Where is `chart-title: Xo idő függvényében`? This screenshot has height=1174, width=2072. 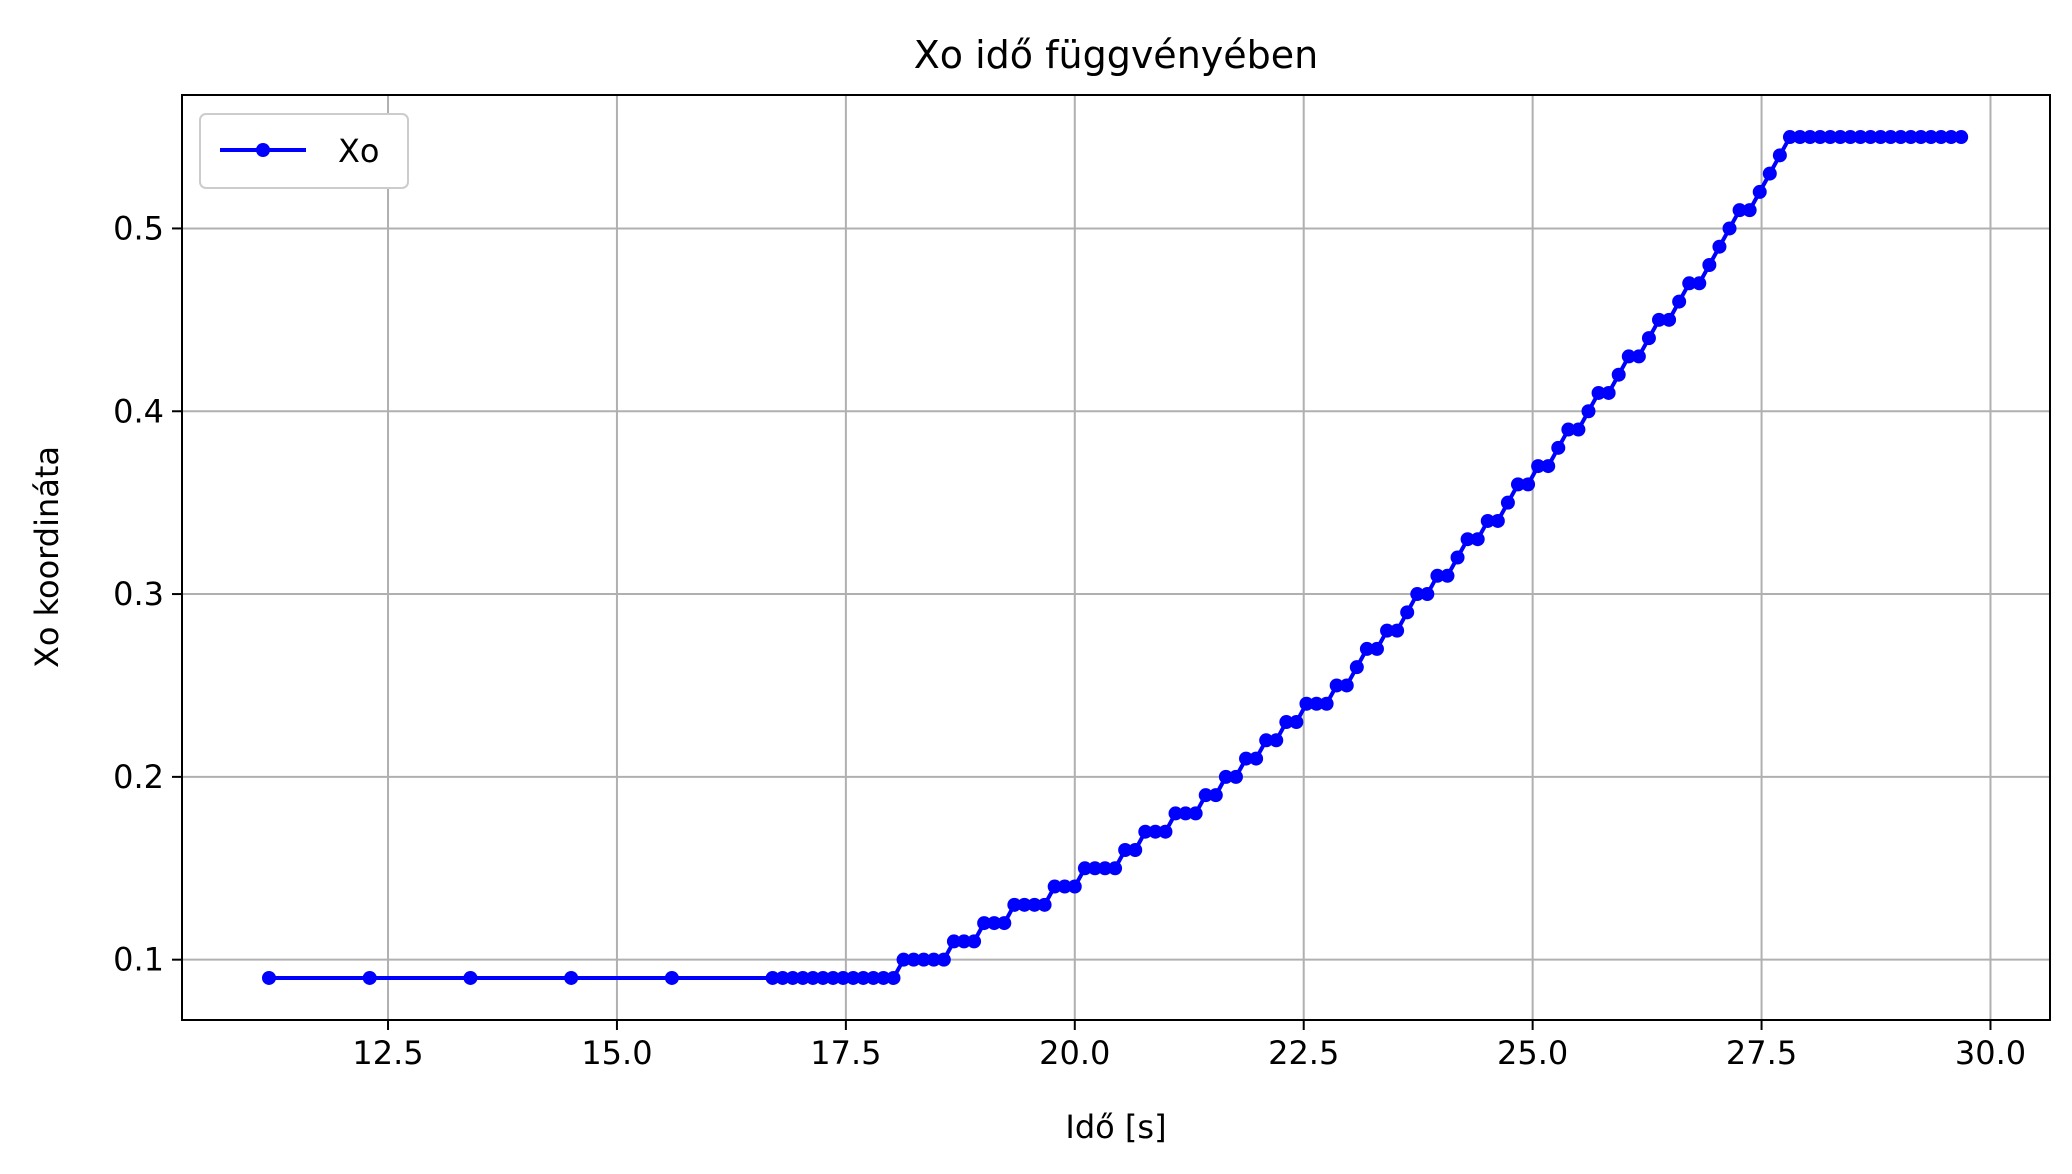 chart-title: Xo idő függvényében is located at coordinates (1116, 55).